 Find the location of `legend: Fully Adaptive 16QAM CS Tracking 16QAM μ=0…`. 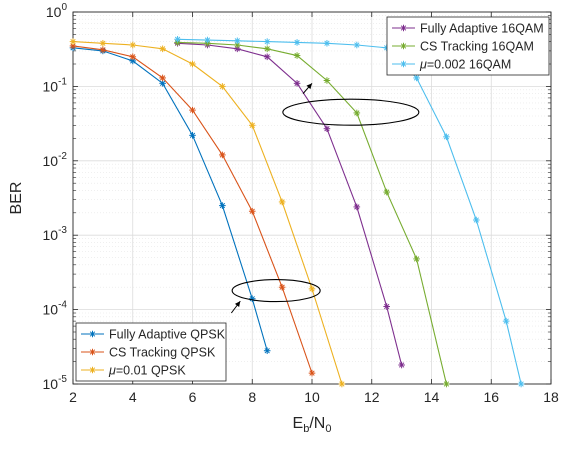

legend: Fully Adaptive 16QAM CS Tracking 16QAM μ=0… is located at coordinates (468, 46).